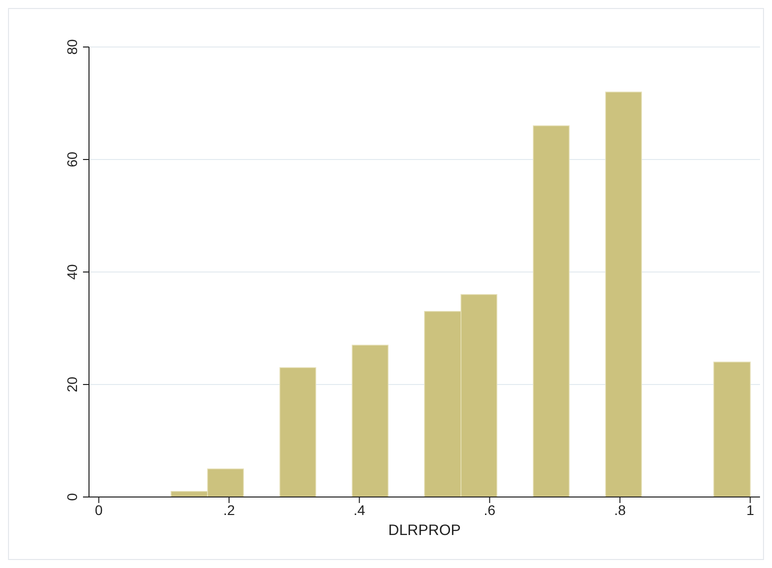 Image resolution: width=772 pixels, height=568 pixels. I want to click on y-tick-label: 0, so click(72, 496).